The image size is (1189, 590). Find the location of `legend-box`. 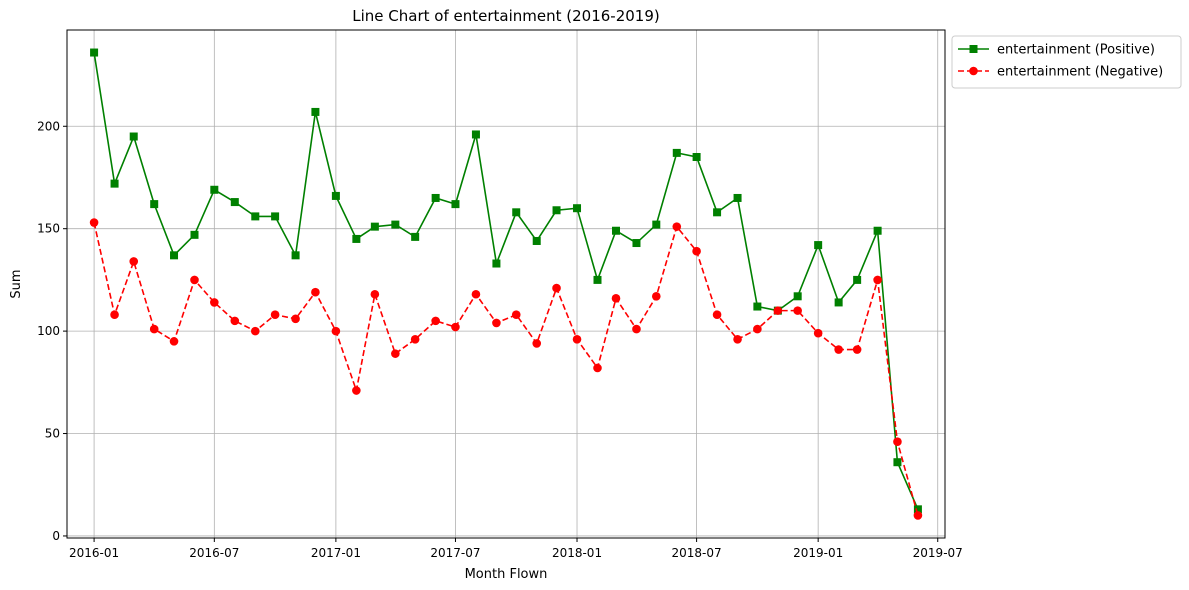

legend-box is located at coordinates (1066, 62).